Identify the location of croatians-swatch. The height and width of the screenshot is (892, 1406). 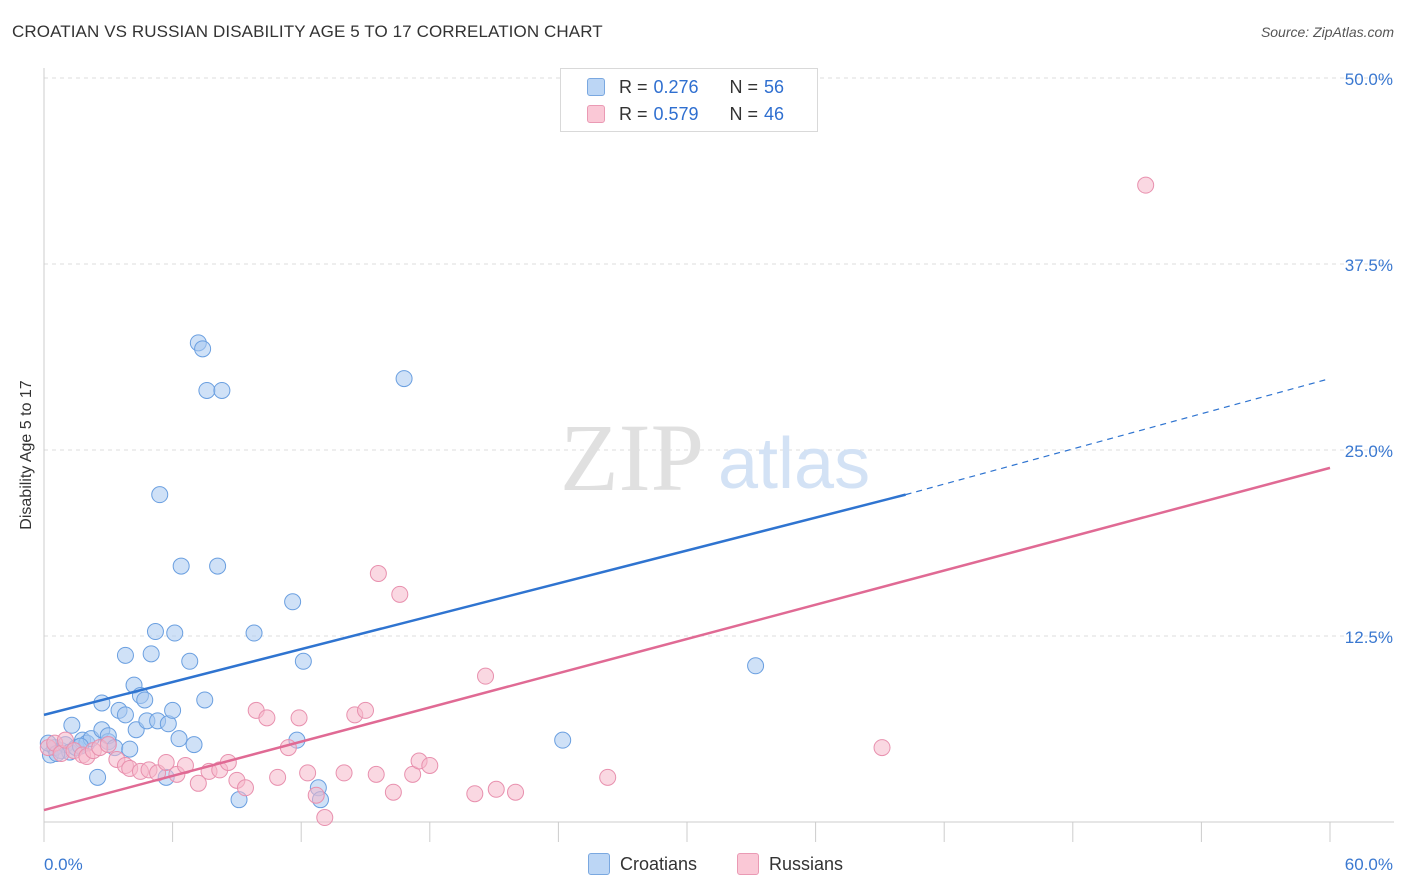
(596, 87).